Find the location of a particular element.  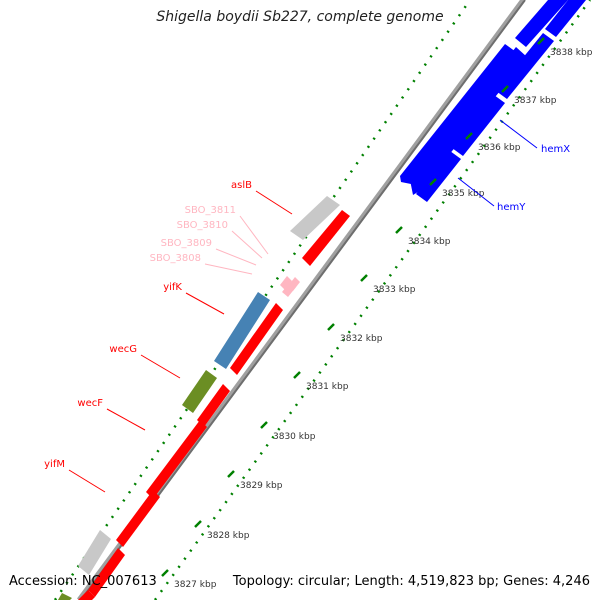

gene-label: yifK is located at coordinates (172, 287).